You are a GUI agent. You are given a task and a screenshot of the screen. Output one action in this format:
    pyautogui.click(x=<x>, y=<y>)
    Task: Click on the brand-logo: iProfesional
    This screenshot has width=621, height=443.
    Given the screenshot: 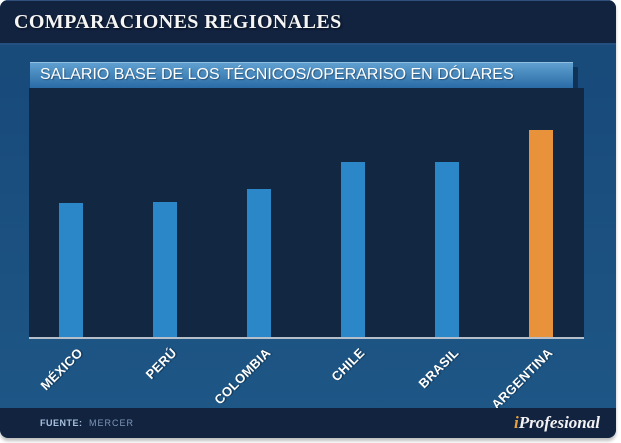 What is the action you would take?
    pyautogui.click(x=557, y=422)
    